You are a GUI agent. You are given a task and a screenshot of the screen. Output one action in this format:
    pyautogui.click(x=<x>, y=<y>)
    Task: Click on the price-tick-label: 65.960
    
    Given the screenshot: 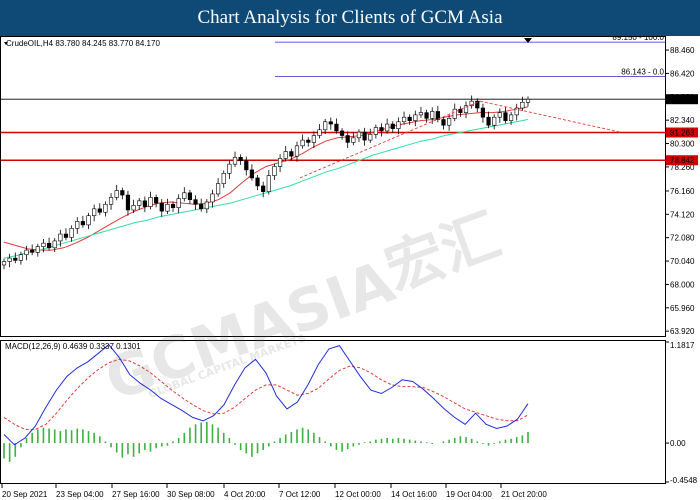 What is the action you would take?
    pyautogui.click(x=682, y=308)
    